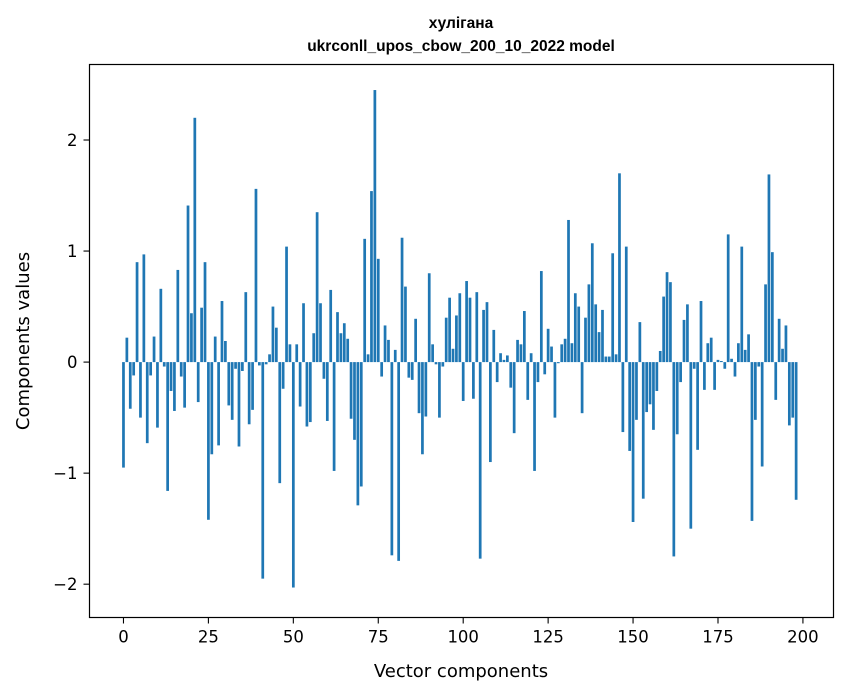 The image size is (847, 696). What do you see at coordinates (293, 637) in the screenshot?
I see `x-tick-label: 50` at bounding box center [293, 637].